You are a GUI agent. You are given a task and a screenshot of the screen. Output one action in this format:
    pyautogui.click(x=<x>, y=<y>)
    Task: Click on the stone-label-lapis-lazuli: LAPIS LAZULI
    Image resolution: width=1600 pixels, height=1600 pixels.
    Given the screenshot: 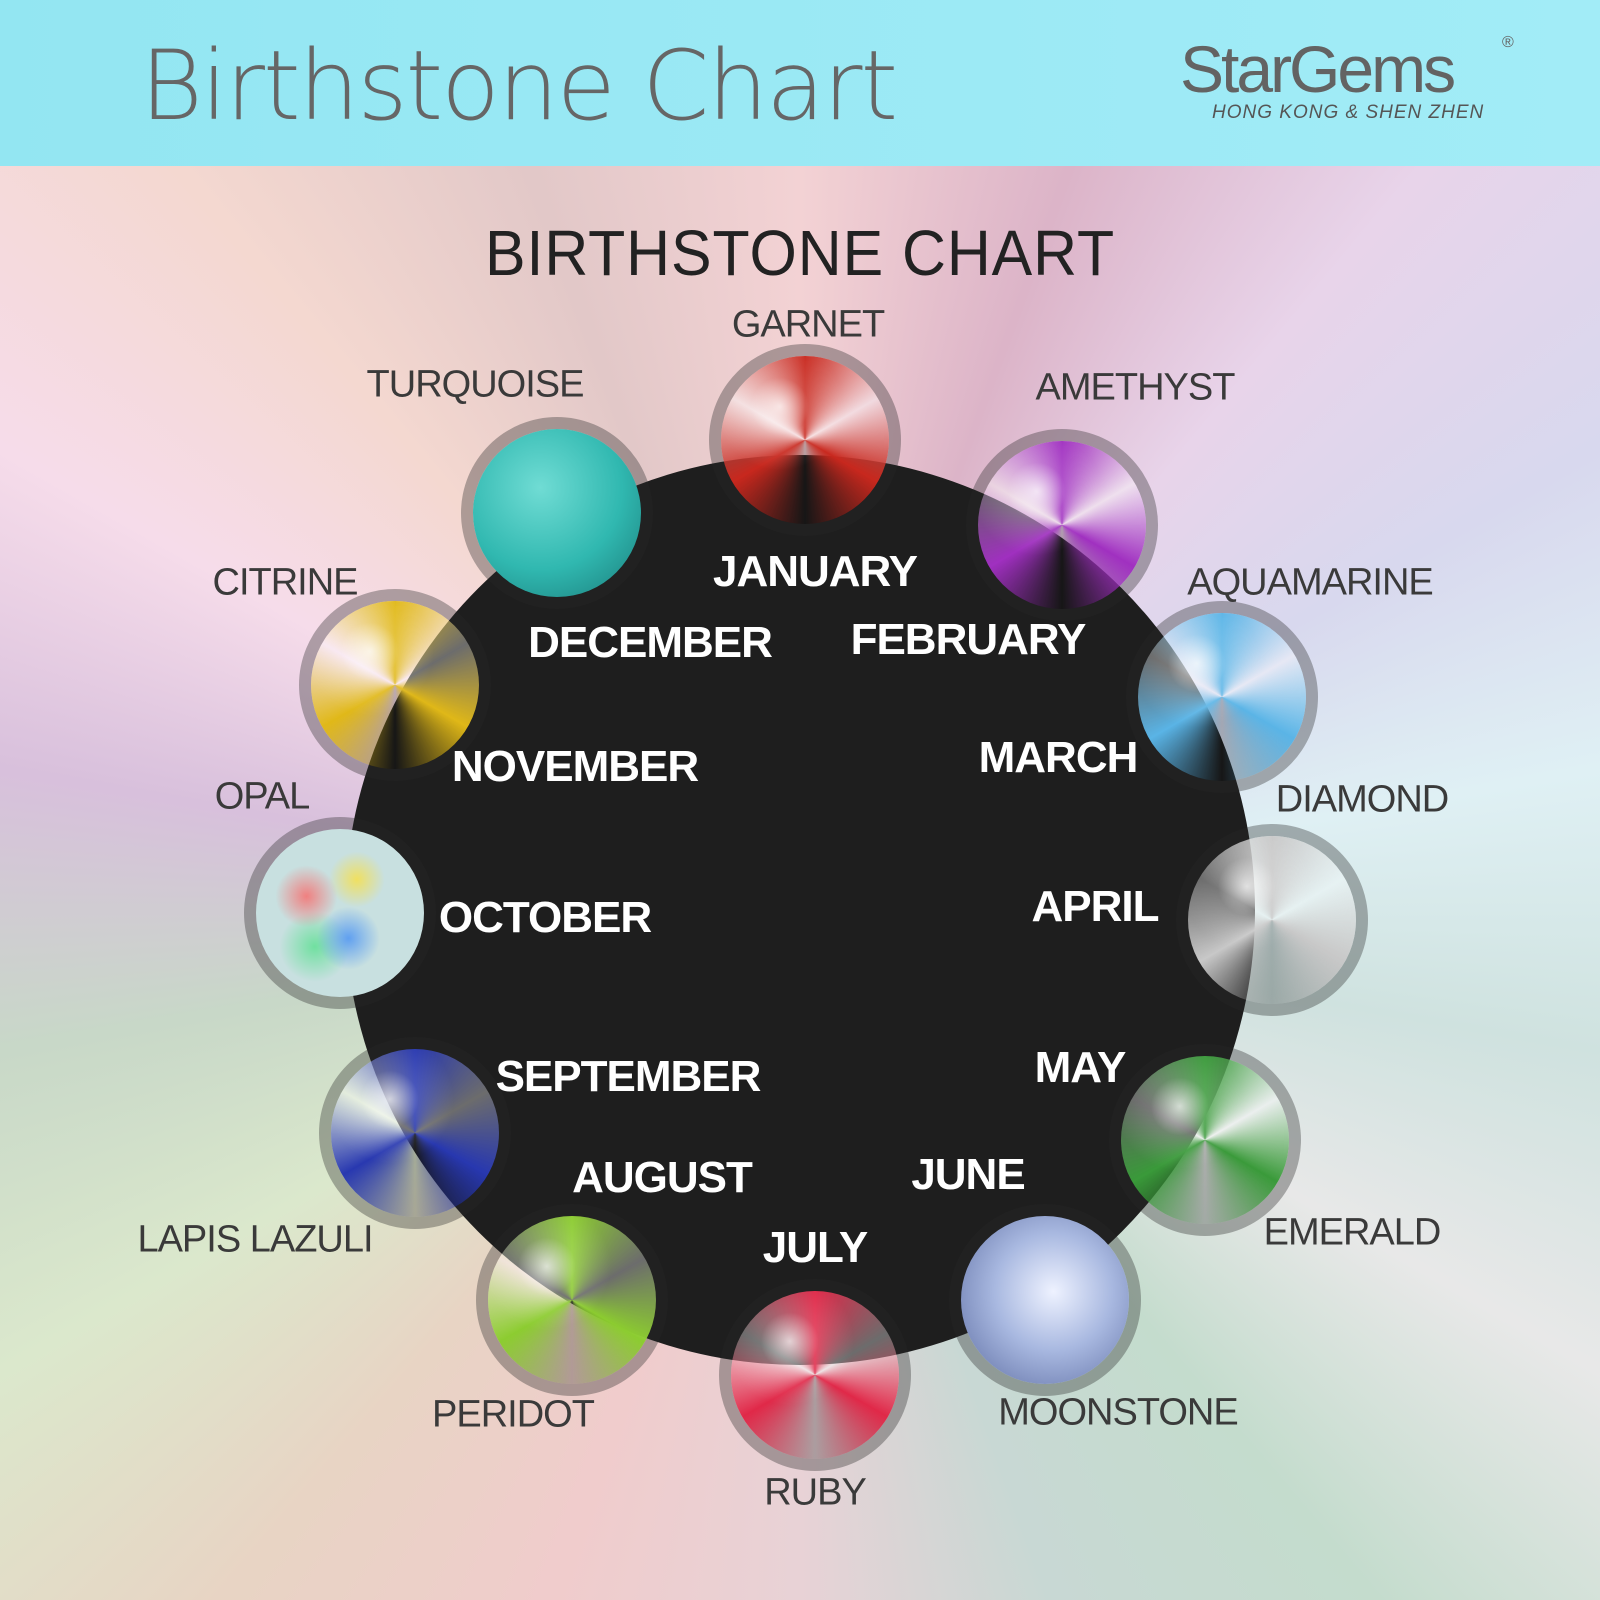 What is the action you would take?
    pyautogui.click(x=255, y=1239)
    